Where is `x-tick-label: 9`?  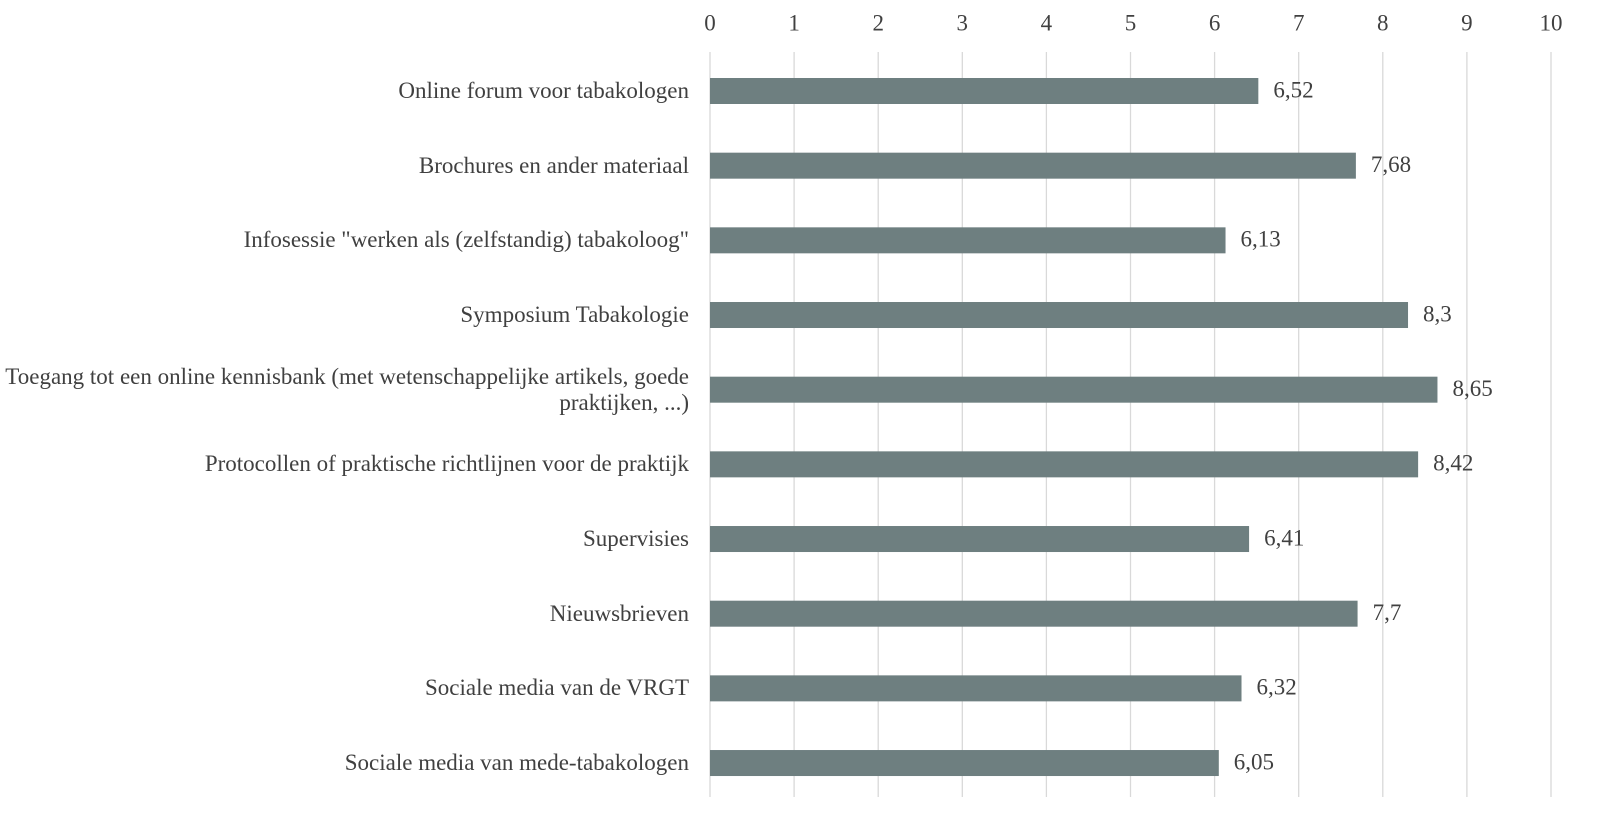
x-tick-label: 9 is located at coordinates (1467, 22).